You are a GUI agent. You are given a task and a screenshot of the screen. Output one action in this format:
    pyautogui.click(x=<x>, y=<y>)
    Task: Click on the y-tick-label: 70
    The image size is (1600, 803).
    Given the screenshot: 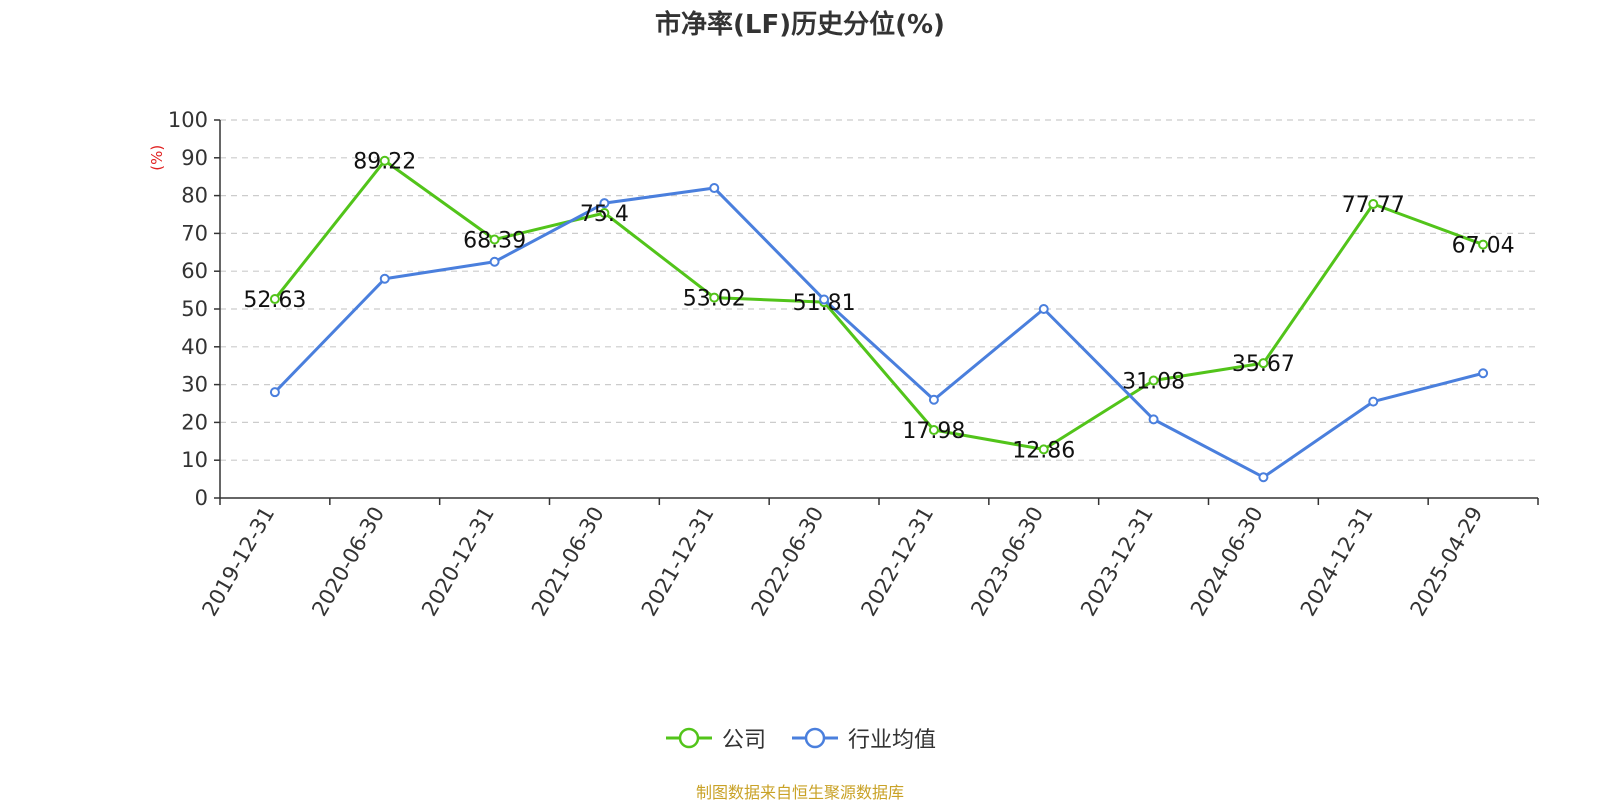 What is the action you would take?
    pyautogui.click(x=194, y=233)
    